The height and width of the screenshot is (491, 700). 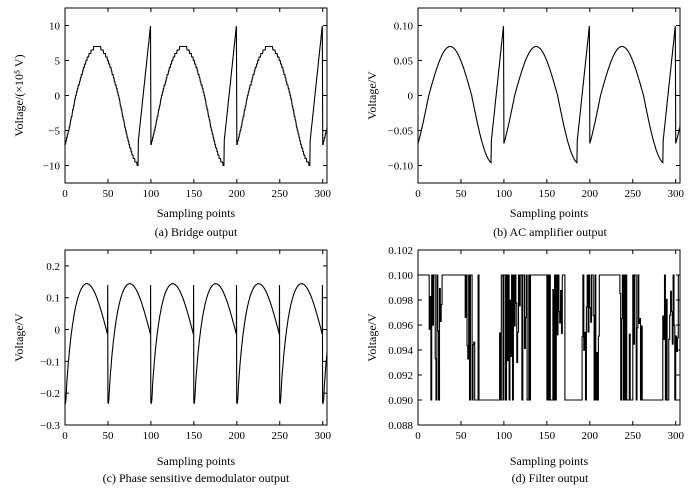 I want to click on y-tick-label: −0.3, so click(x=50, y=426).